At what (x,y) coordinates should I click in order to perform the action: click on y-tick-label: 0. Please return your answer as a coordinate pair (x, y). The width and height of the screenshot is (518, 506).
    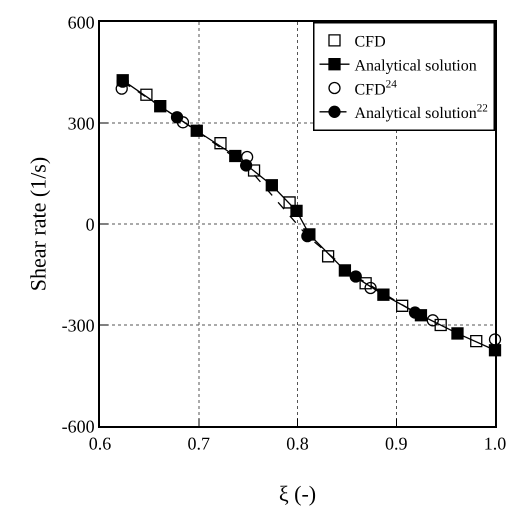
    Looking at the image, I should click on (90, 224).